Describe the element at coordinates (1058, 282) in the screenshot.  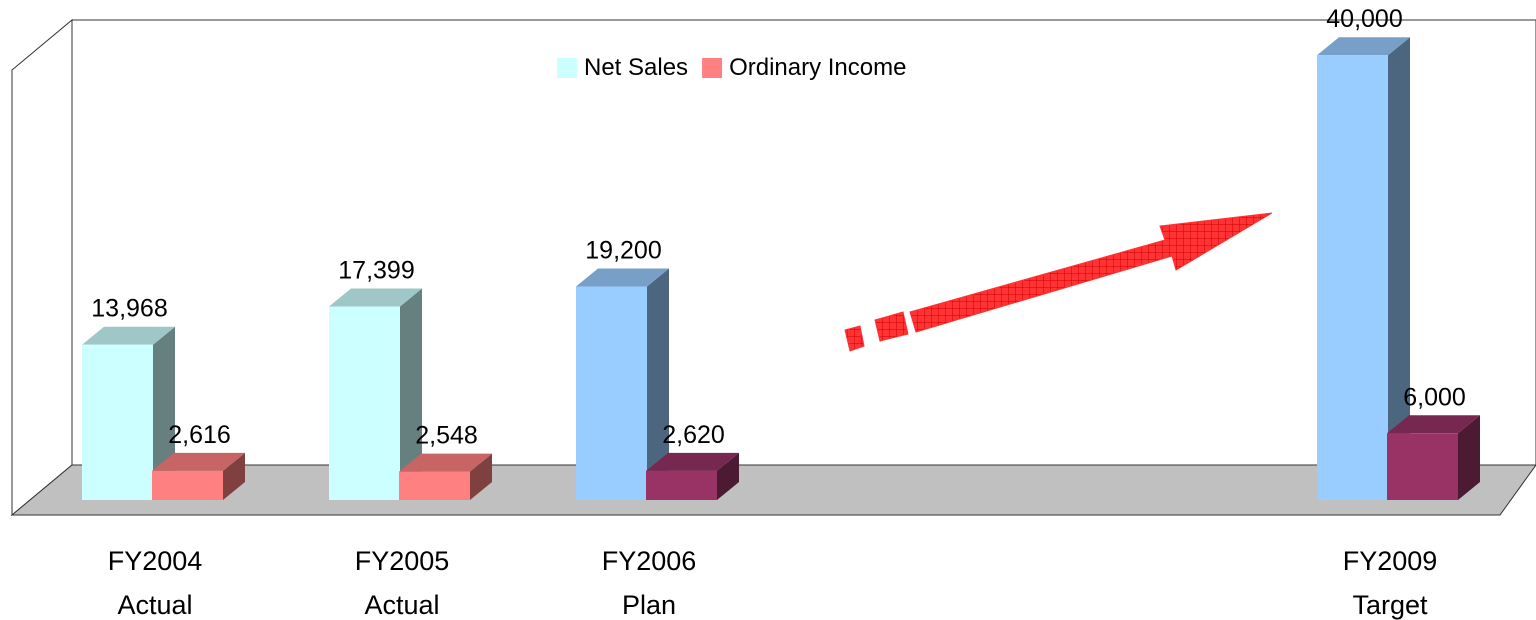
I see `trend-arrow` at that location.